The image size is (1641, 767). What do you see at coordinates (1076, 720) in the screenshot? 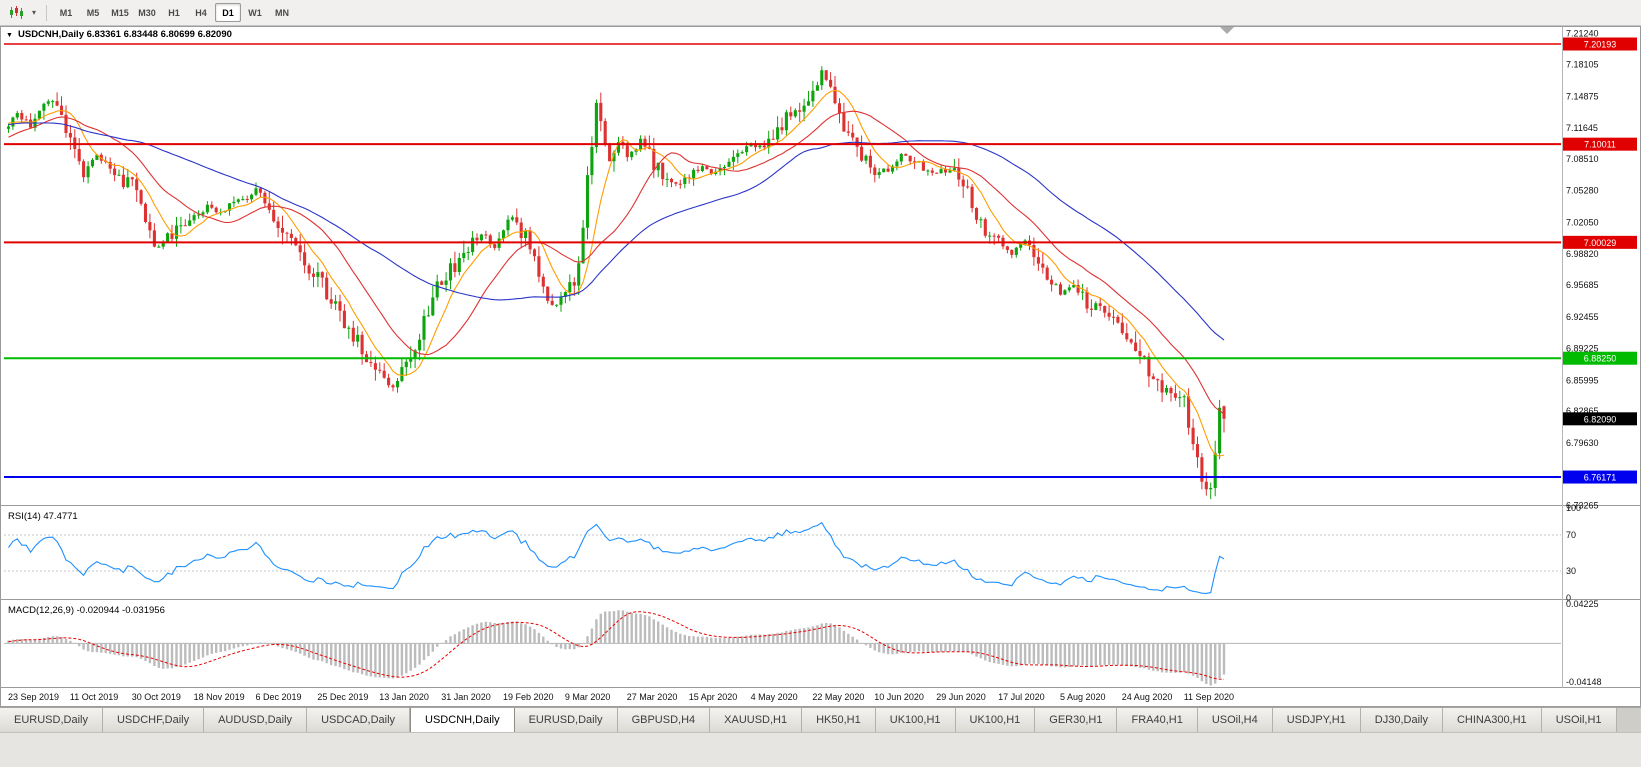
I see `tab-ger30-h1: GER30,H1` at bounding box center [1076, 720].